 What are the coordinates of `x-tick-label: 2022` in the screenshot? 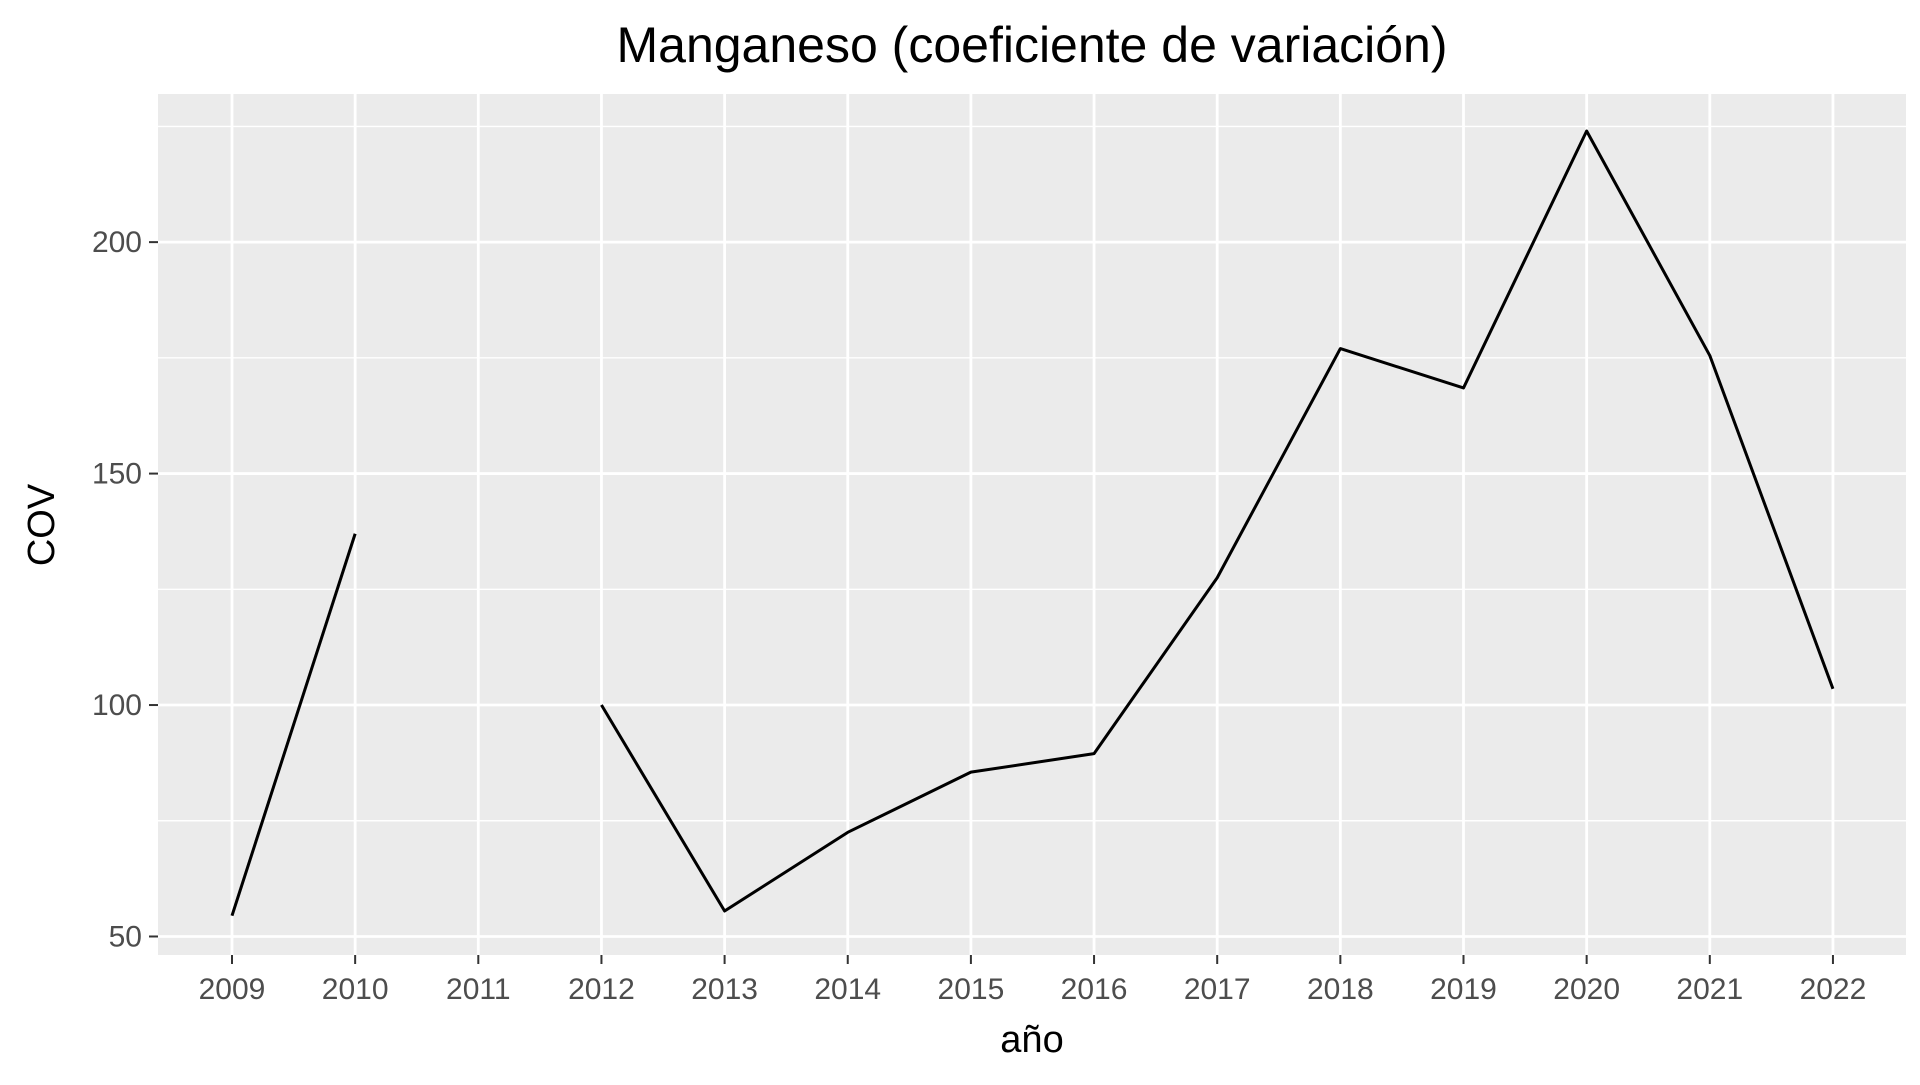 It's located at (1833, 989).